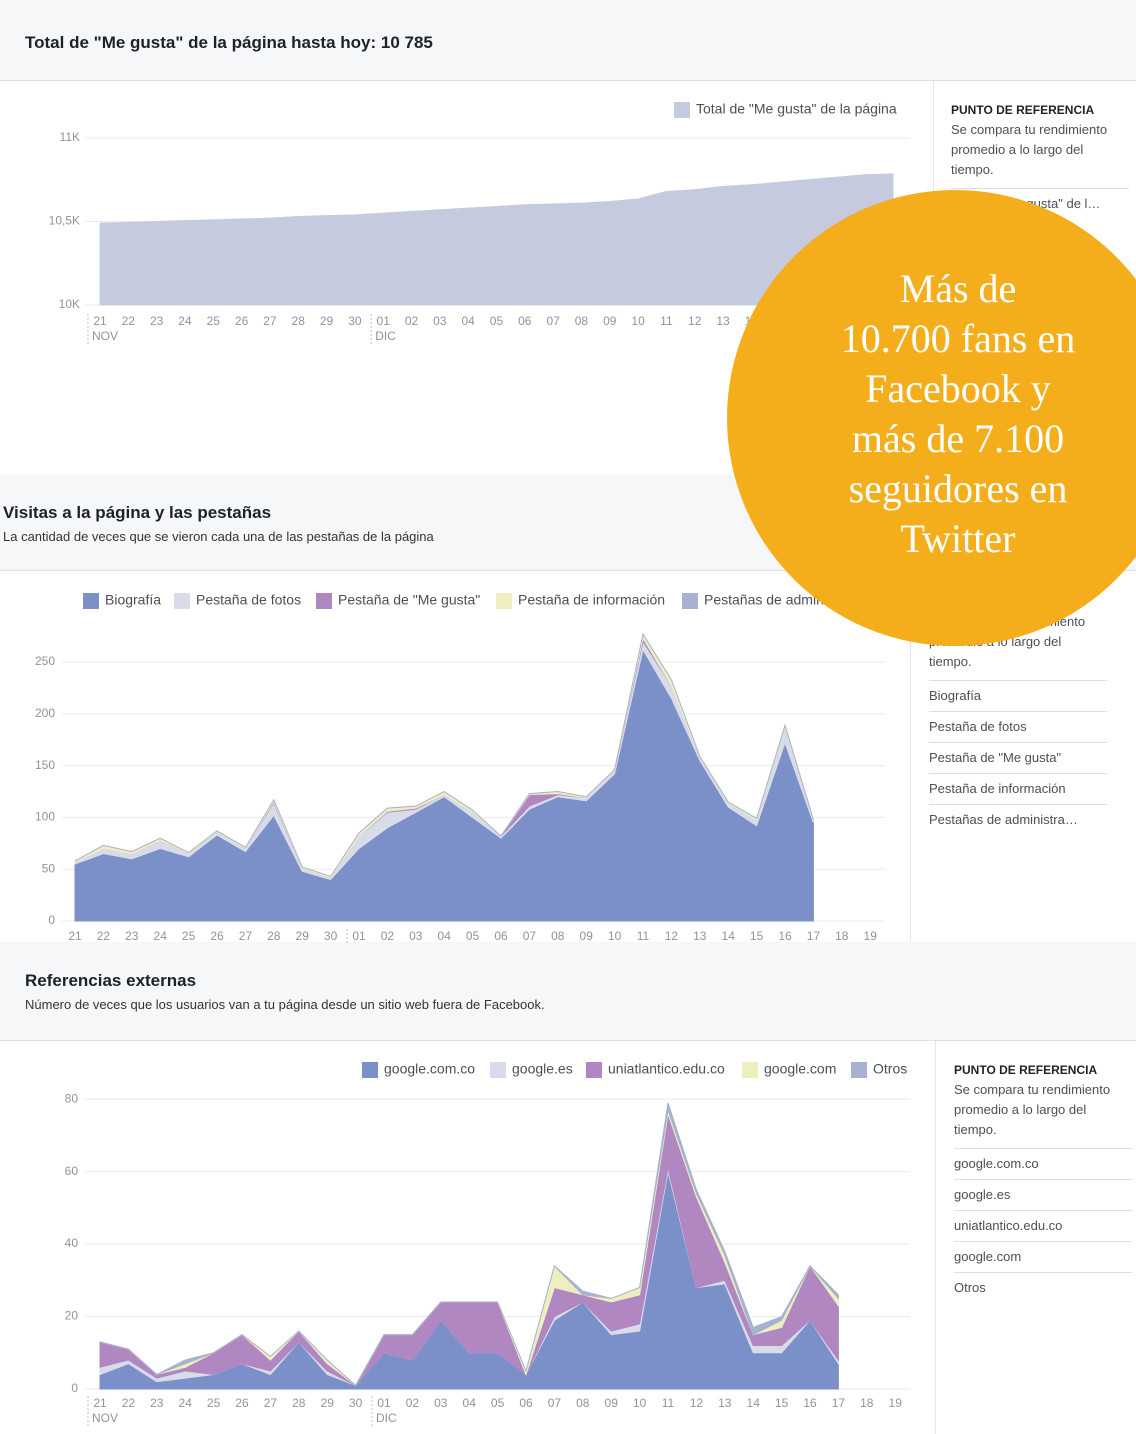 This screenshot has height=1434, width=1136. What do you see at coordinates (70, 137) in the screenshot?
I see `y-tick-label: 11K` at bounding box center [70, 137].